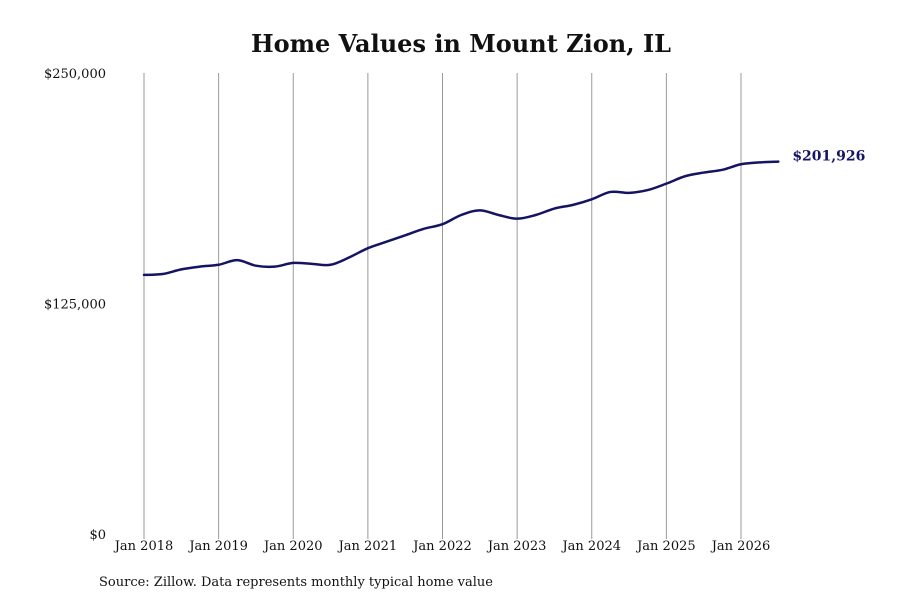  I want to click on x-tick-label: Jan 2019, so click(217, 546).